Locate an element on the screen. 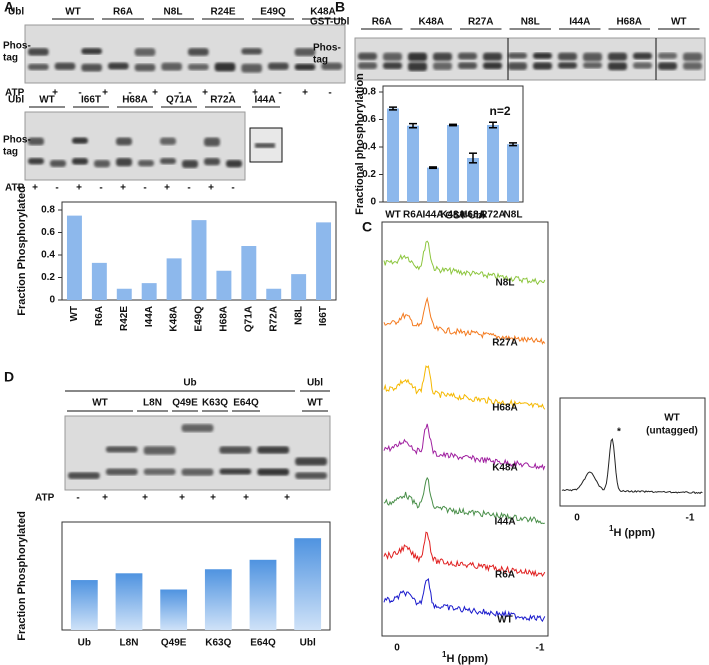 The width and height of the screenshot is (709, 665). label: L8N is located at coordinates (152, 403).